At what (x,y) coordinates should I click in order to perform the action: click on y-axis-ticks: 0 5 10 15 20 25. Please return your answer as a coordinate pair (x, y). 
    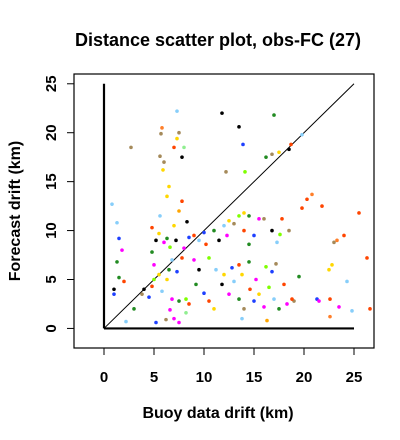
    Looking at the image, I should click on (58, 204).